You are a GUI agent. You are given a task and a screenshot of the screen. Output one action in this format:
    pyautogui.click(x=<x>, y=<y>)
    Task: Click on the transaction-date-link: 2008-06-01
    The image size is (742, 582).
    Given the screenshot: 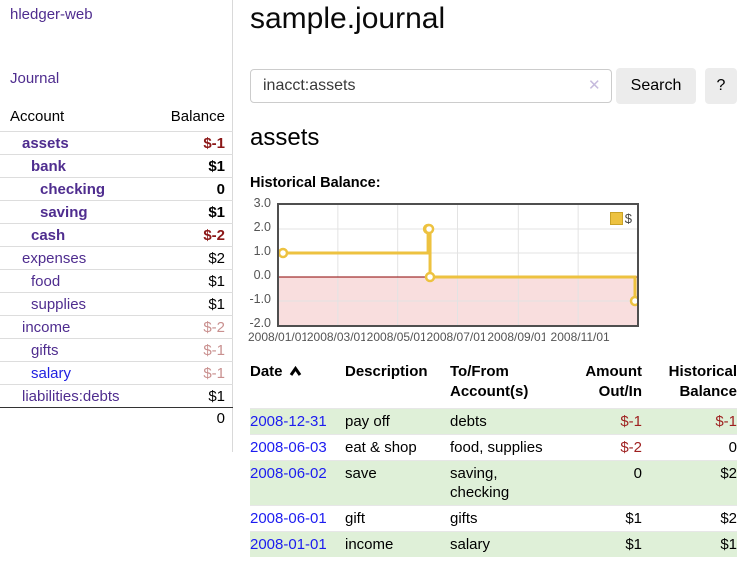 What is the action you would take?
    pyautogui.click(x=288, y=518)
    